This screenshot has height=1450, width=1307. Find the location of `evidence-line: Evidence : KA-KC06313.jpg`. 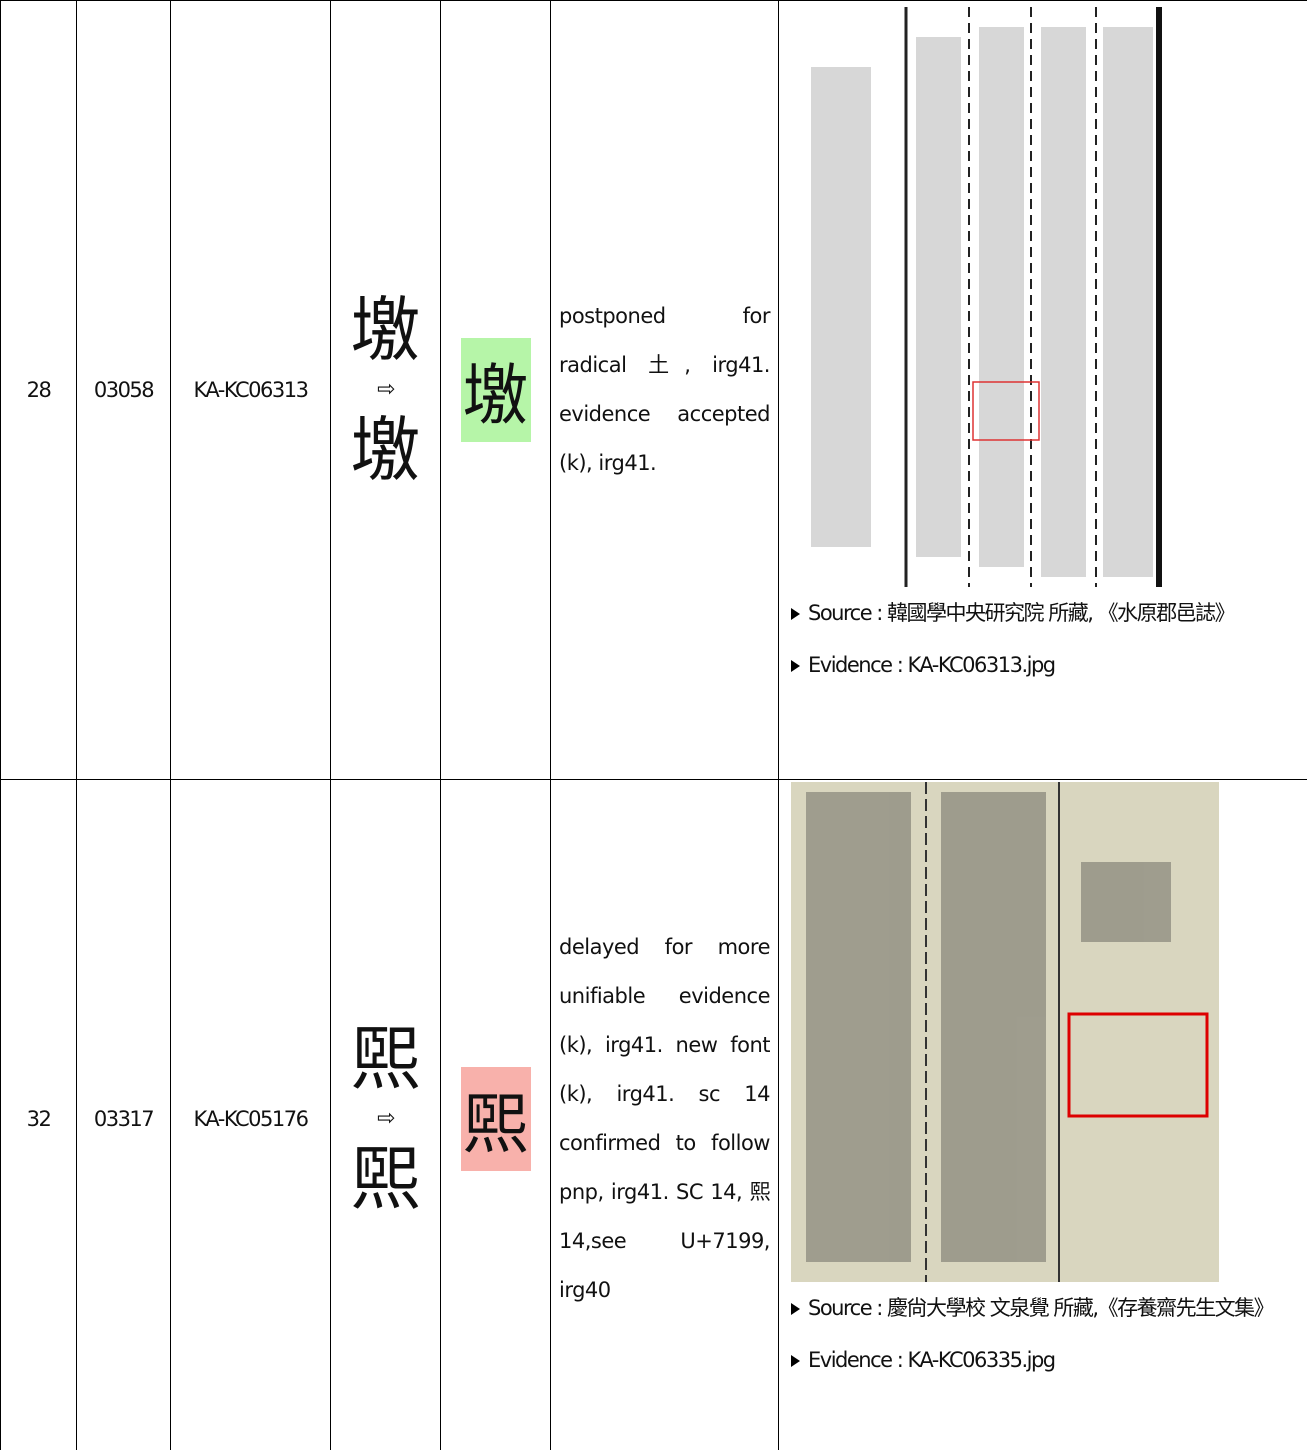

evidence-line: Evidence : KA-KC06313.jpg is located at coordinates (1044, 665).